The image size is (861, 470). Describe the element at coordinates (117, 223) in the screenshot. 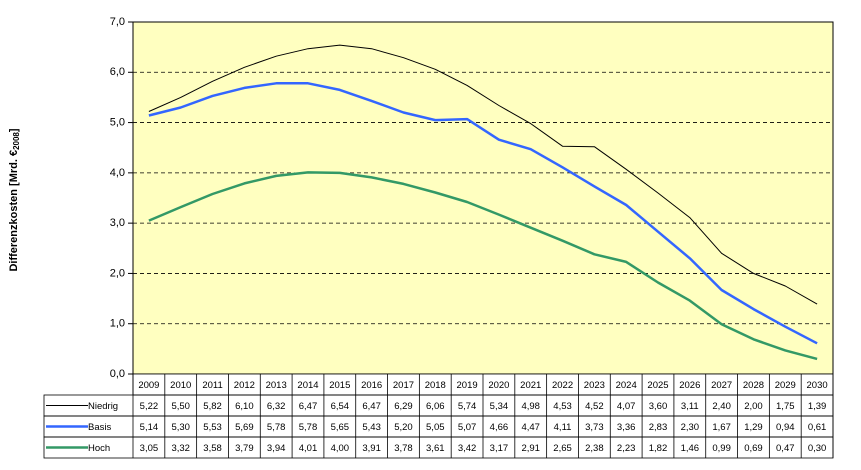

I see `y-tick-label: 3,0` at that location.